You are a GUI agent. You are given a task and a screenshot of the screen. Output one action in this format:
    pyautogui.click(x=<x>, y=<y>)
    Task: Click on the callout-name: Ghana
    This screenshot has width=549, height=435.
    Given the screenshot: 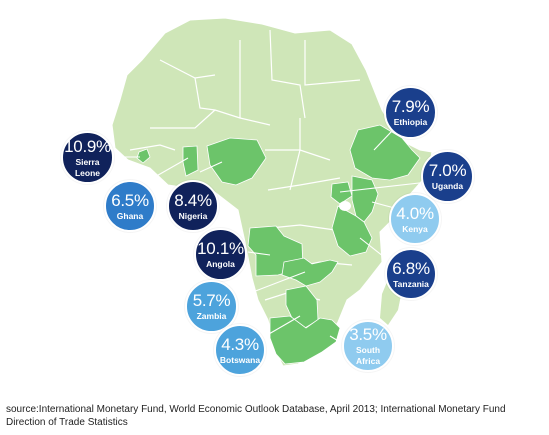 What is the action you would take?
    pyautogui.click(x=130, y=215)
    